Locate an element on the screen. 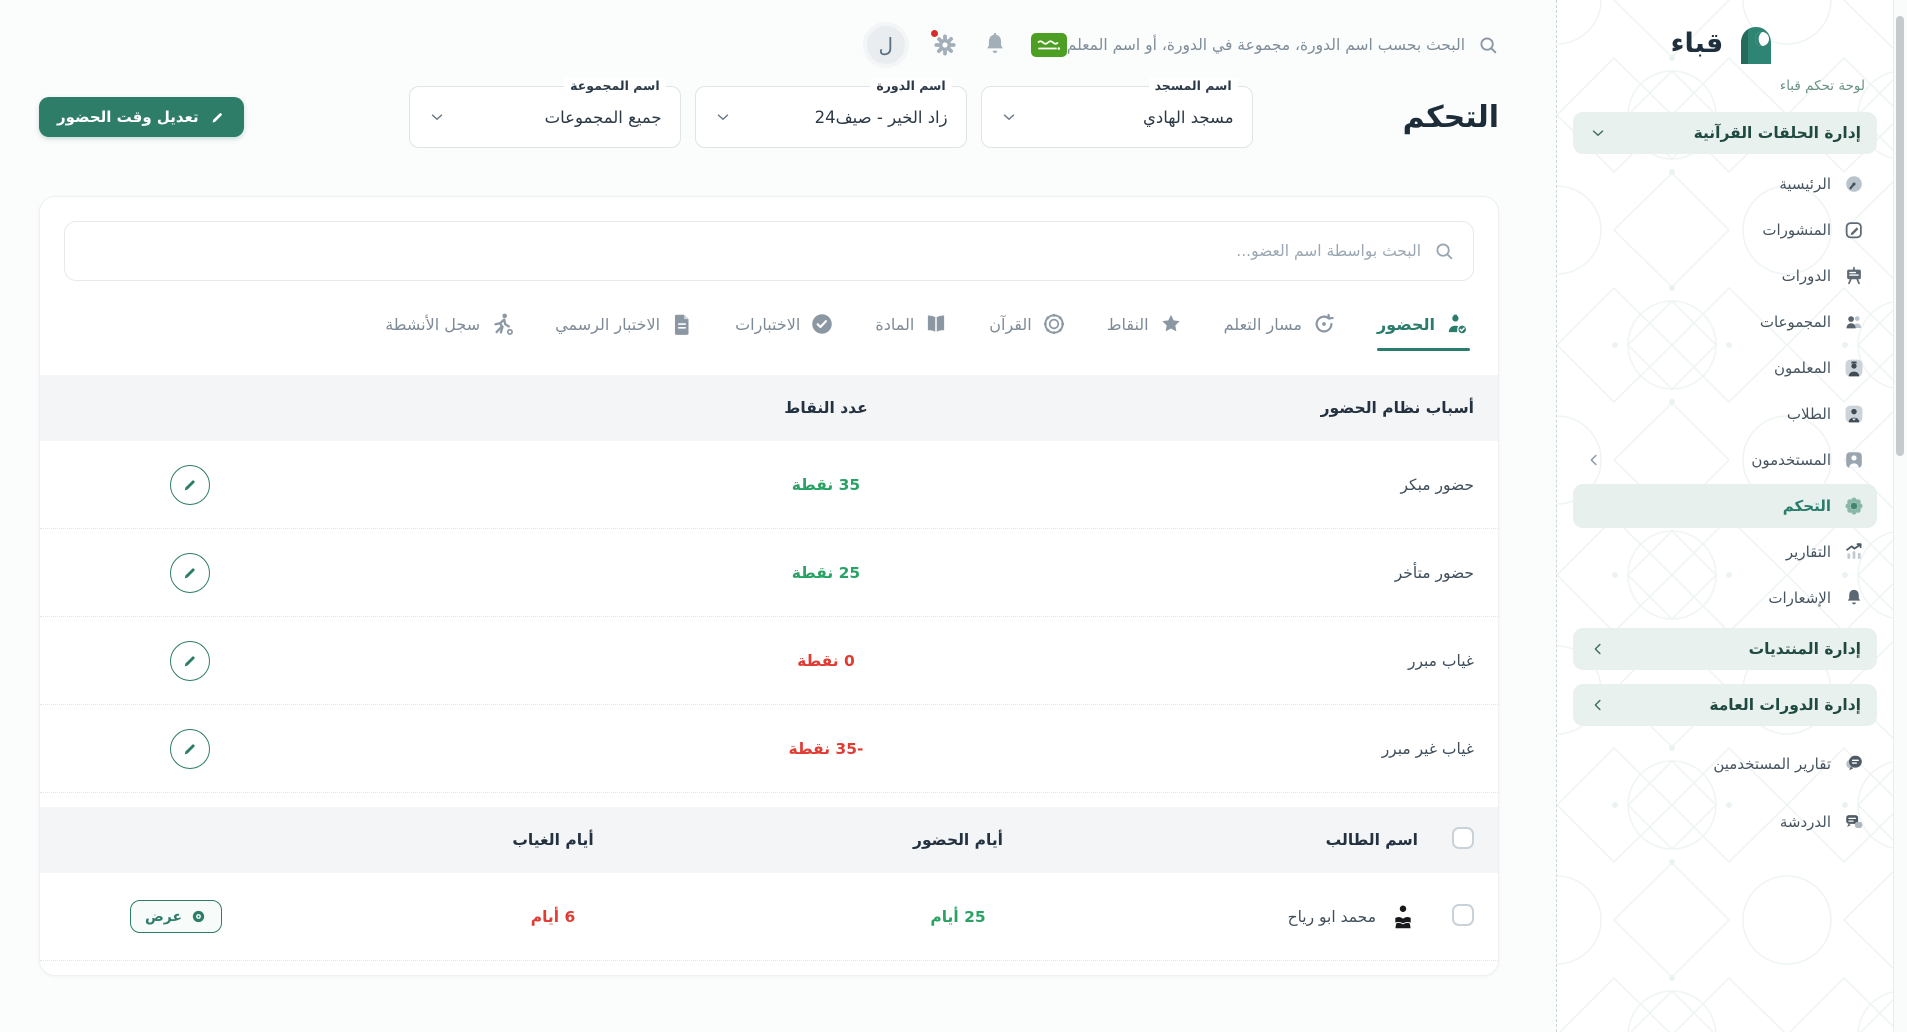 The width and height of the screenshot is (1907, 1032). student-name: محمد ابو رياح is located at coordinates (1331, 916).